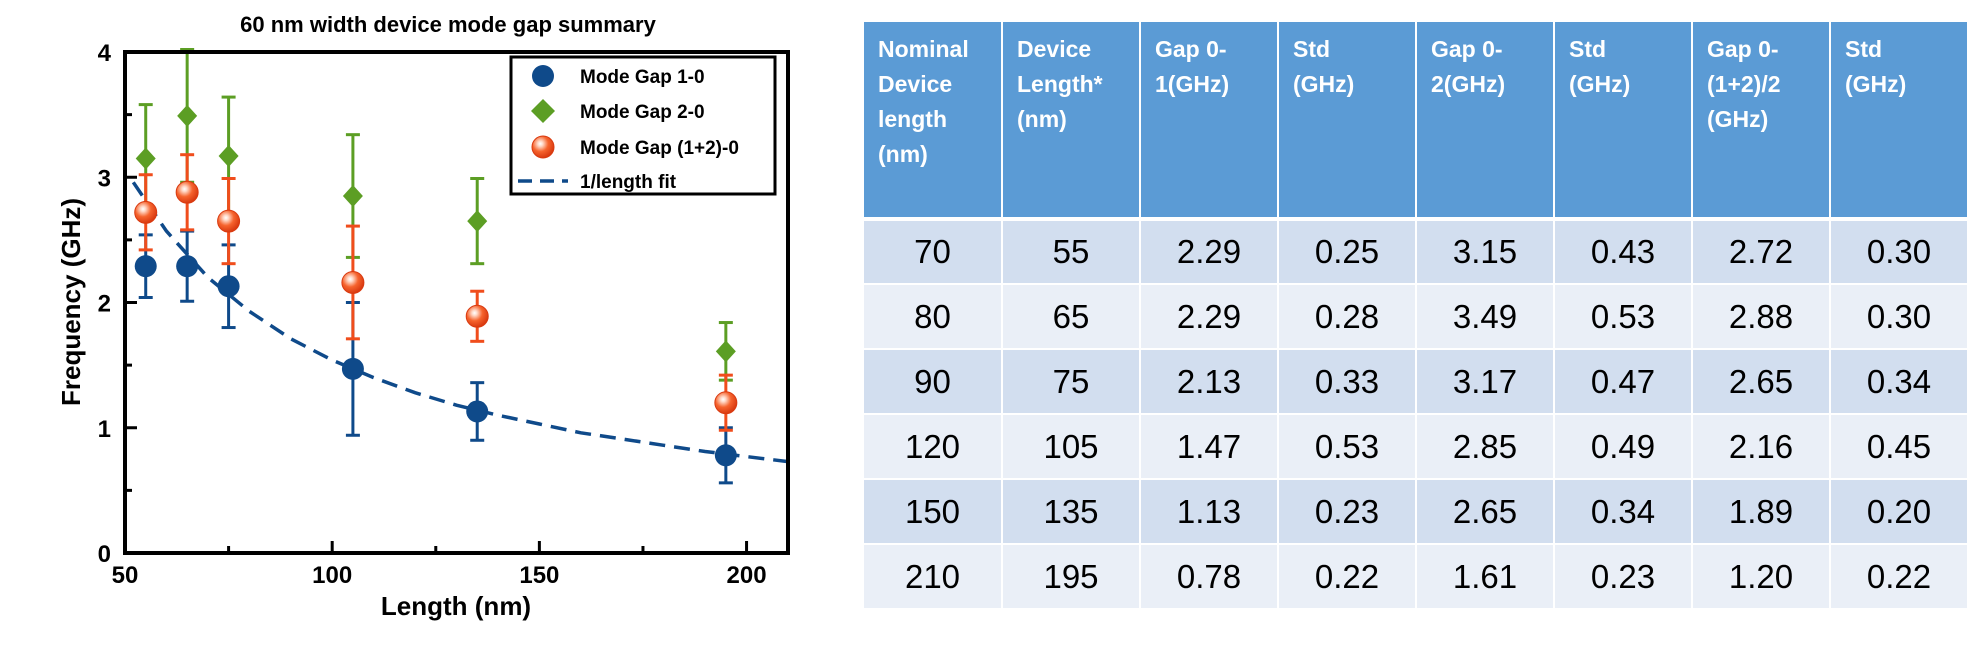 This screenshot has height=645, width=1968. Describe the element at coordinates (332, 575) in the screenshot. I see `x-tick-label: 100` at that location.